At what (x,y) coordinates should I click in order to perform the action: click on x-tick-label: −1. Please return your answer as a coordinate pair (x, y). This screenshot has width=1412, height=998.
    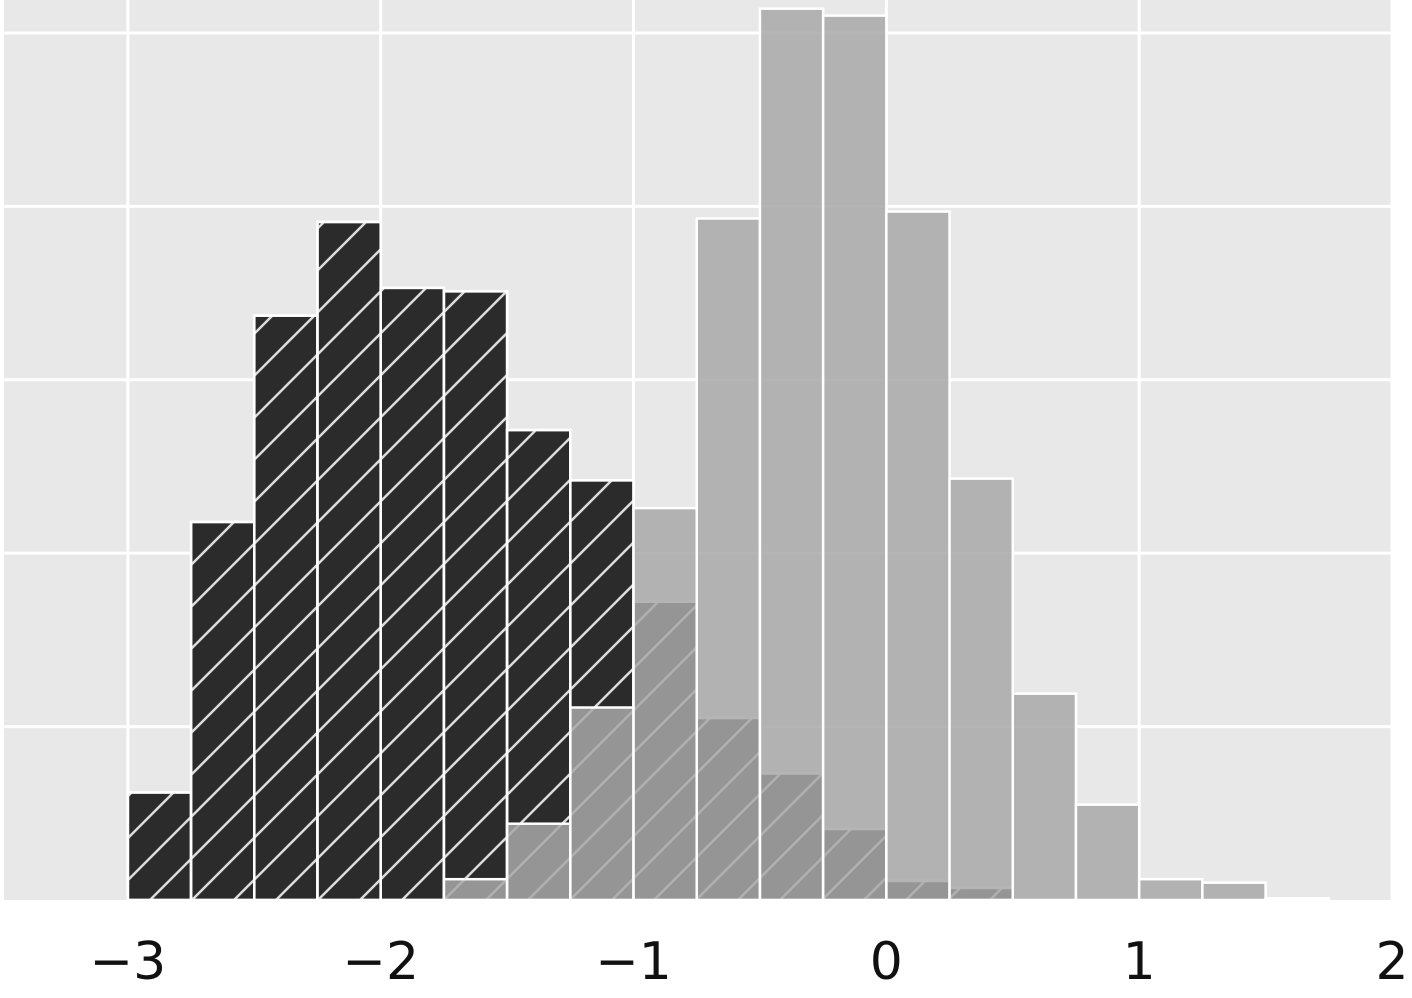
    Looking at the image, I should click on (633, 962).